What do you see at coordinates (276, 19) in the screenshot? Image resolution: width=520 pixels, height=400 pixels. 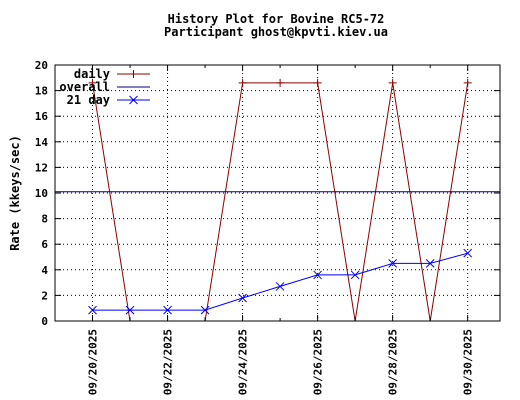 I see `chart-title: History Plot for Bovine RC5-72` at bounding box center [276, 19].